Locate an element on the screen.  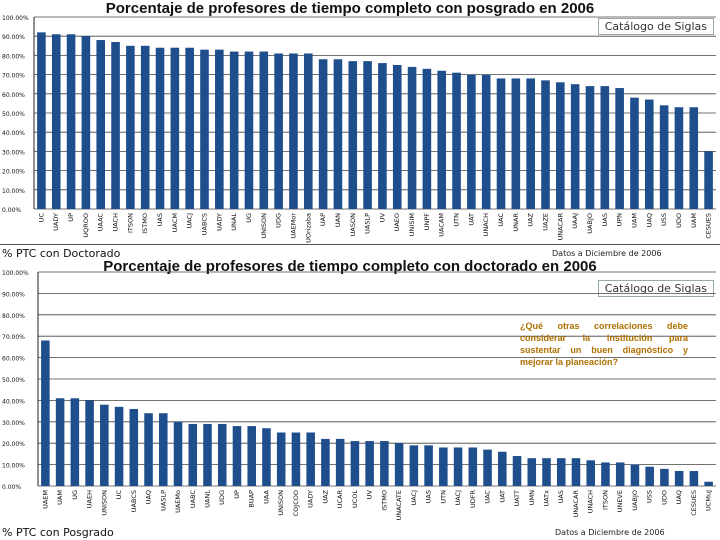
catalog-button-bottom: Catálogo de Siglas is located at coordinates (655, 288).